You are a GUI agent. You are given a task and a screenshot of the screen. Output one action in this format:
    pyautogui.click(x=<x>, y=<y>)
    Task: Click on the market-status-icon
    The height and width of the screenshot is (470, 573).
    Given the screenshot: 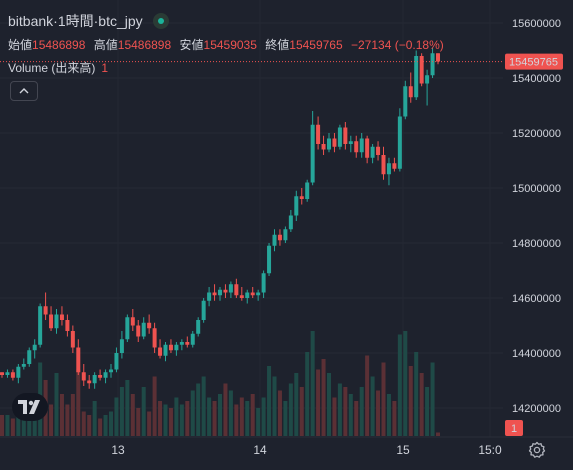 What is the action you would take?
    pyautogui.click(x=160, y=21)
    